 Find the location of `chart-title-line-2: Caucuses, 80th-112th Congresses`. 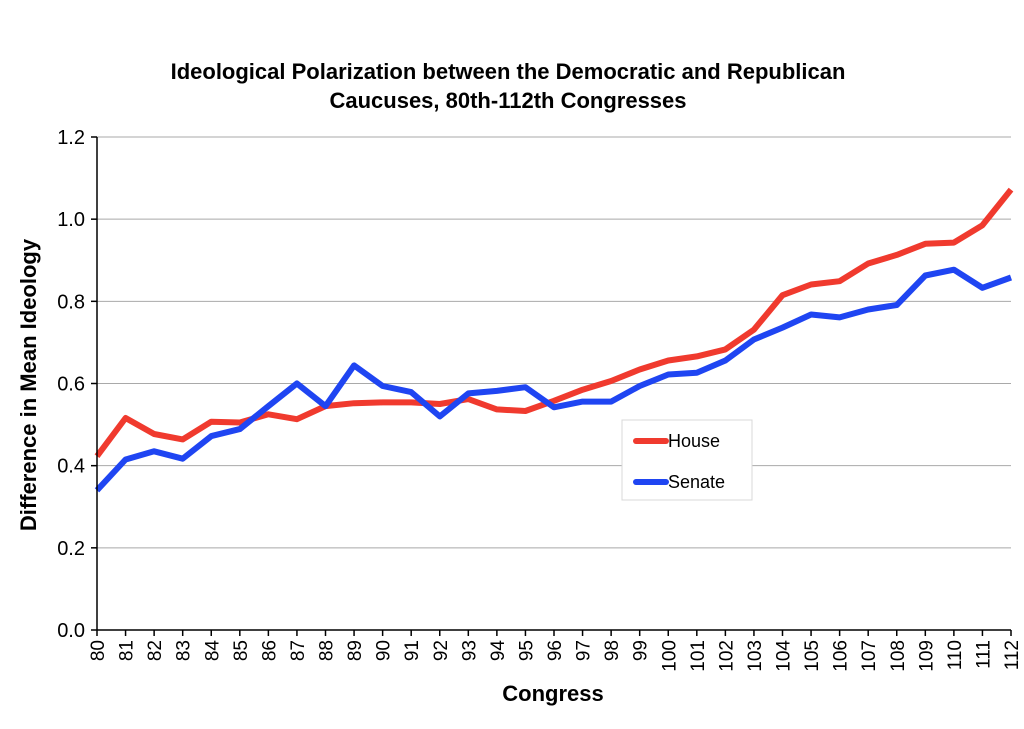

chart-title-line-2: Caucuses, 80th-112th Congresses is located at coordinates (507, 100).